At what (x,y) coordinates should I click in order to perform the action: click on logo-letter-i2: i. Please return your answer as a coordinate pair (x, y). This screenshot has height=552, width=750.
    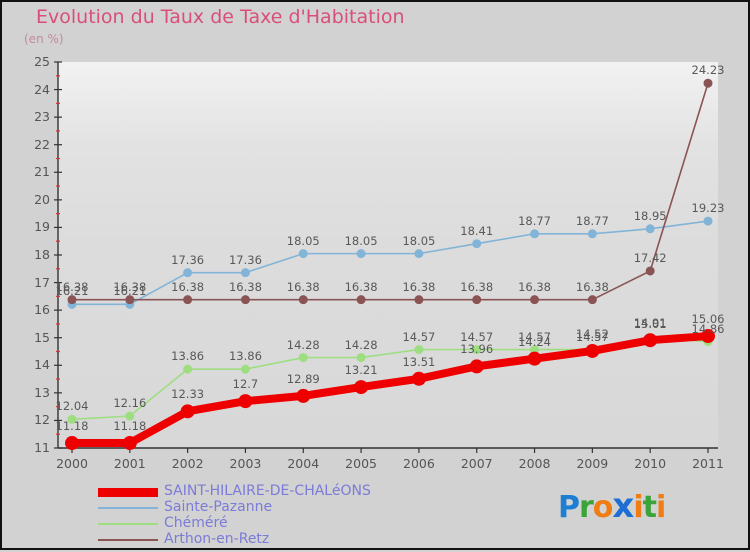
    Looking at the image, I should click on (661, 507).